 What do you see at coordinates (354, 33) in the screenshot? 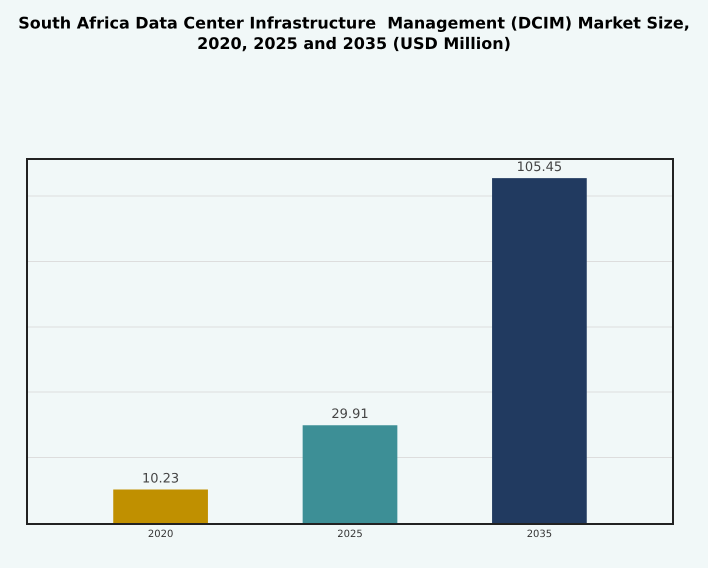
I see `chart-title: South Africa Data Center Infrastructure Management (DCIM) Market Size, 2020, 2025 and 2035 (USD Million)` at bounding box center [354, 33].